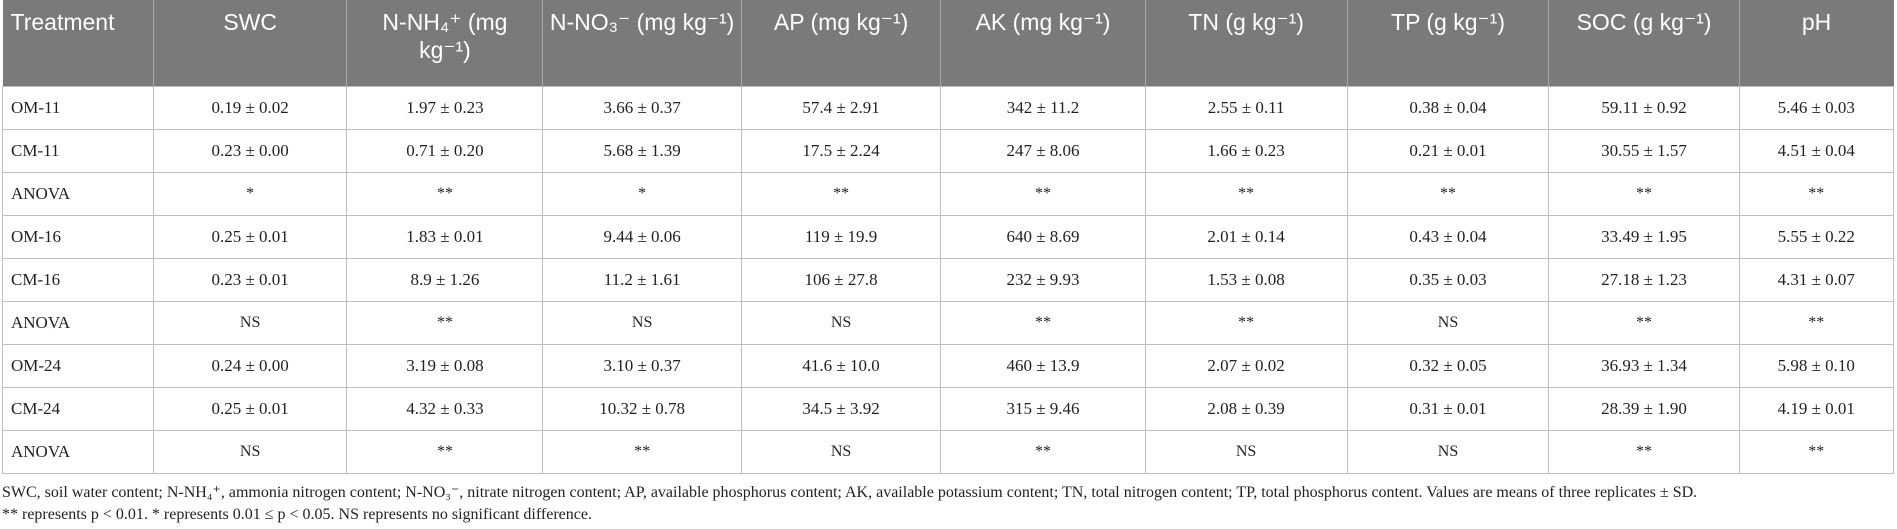  I want to click on value-cell: 11.2 ± 1.61, so click(642, 279).